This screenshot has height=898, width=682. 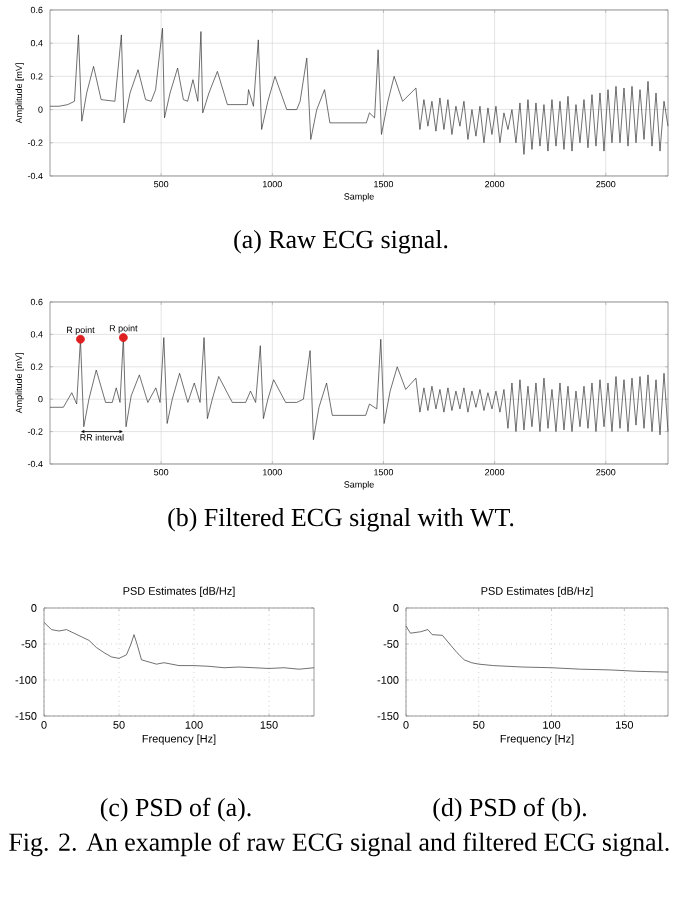 I want to click on text: (c) PSD of (a)., so click(x=175, y=809).